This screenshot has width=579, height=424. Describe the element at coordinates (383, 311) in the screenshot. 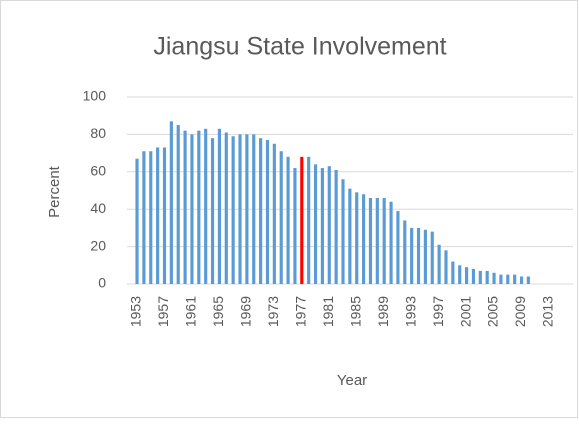

I see `x-tick-label: 1989` at that location.